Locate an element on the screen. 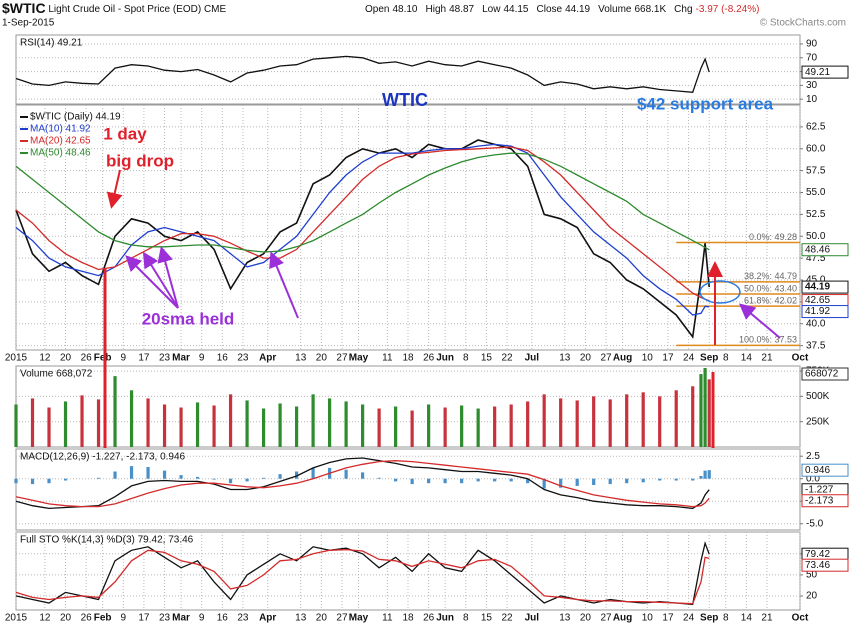 The height and width of the screenshot is (637, 850). x-tick-label: 11 is located at coordinates (387, 358).